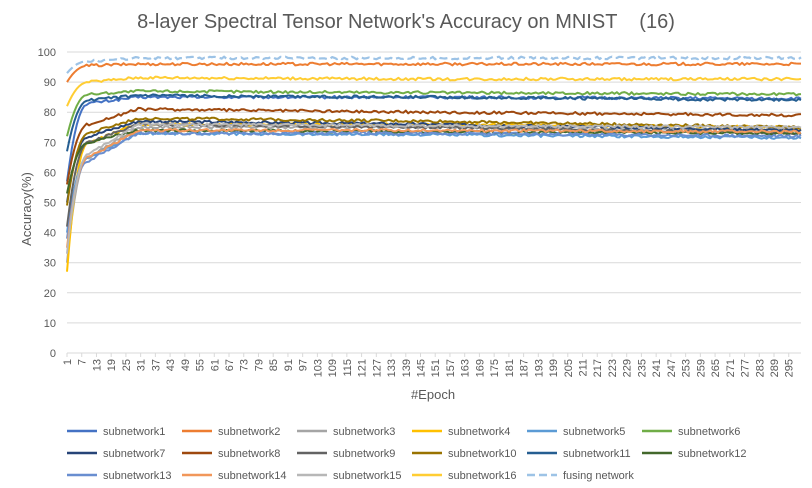 The image size is (812, 488). I want to click on x-tick-label: 67, so click(230, 365).